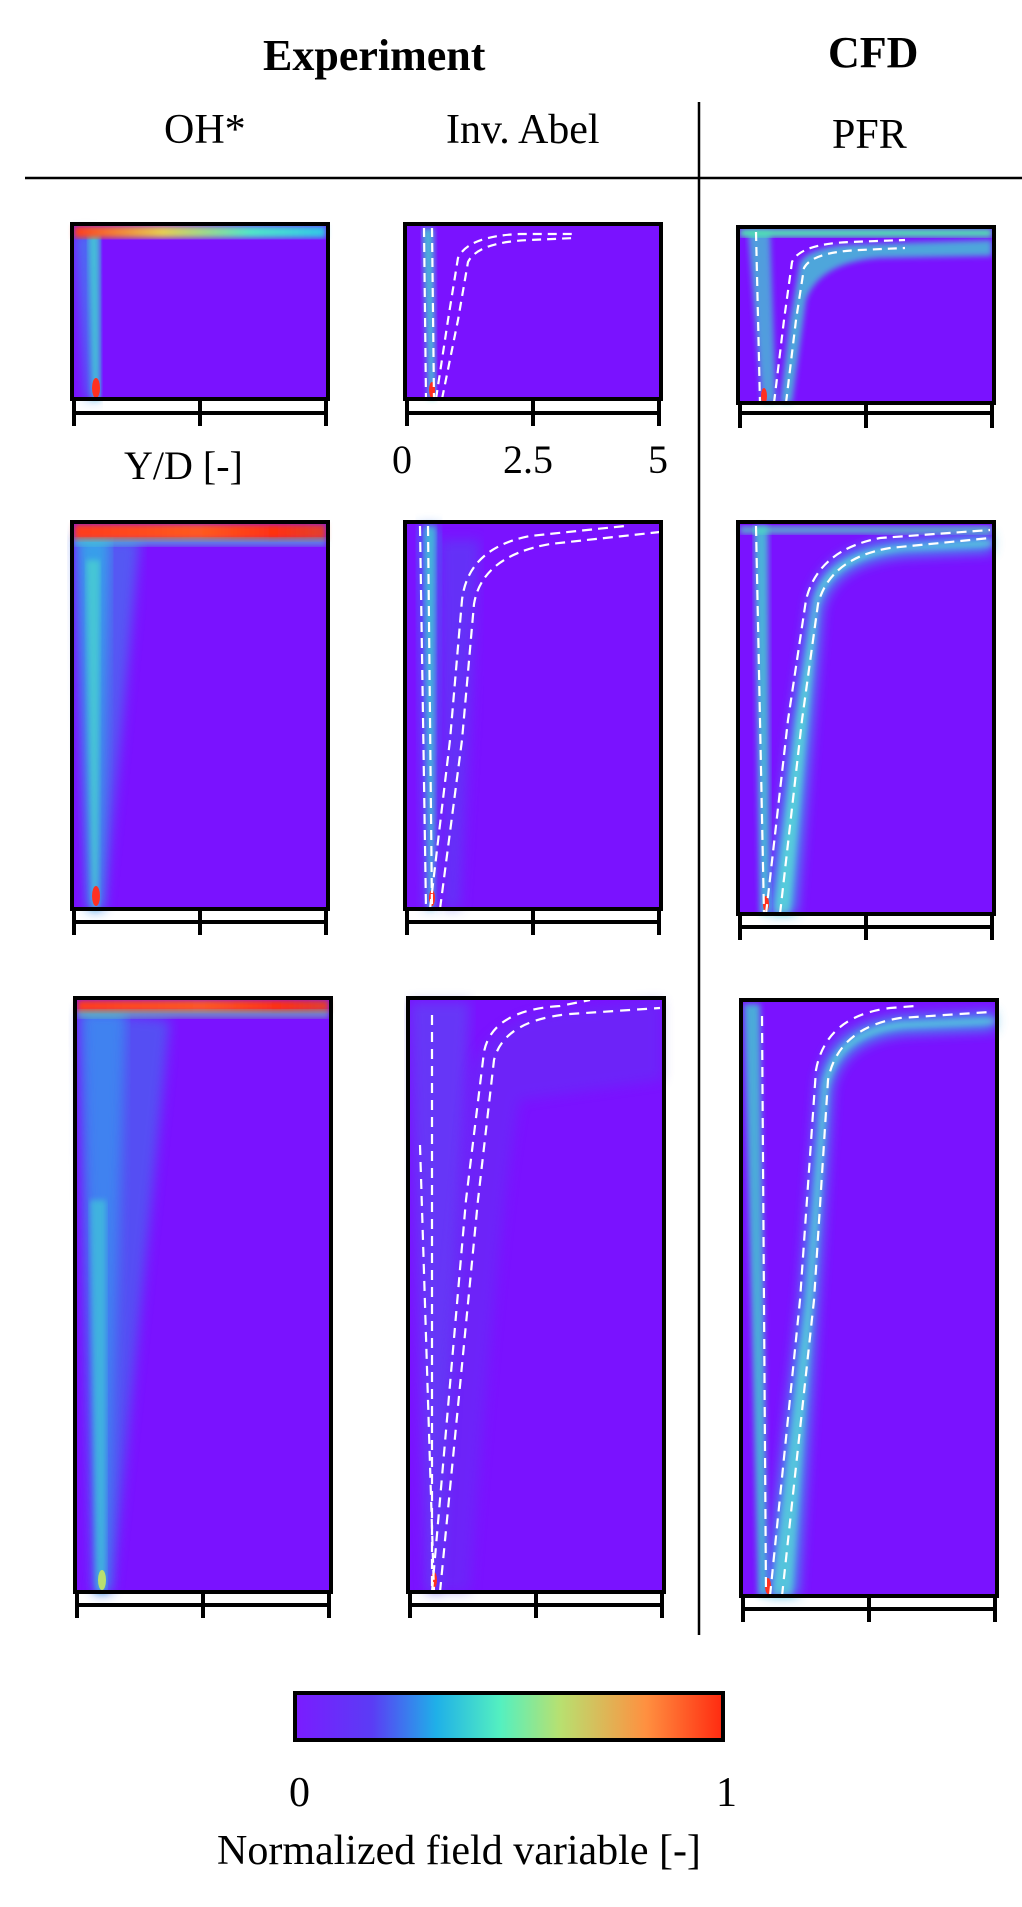 The height and width of the screenshot is (1907, 1022). What do you see at coordinates (866, 415) in the screenshot?
I see `axis-pfr-row1` at bounding box center [866, 415].